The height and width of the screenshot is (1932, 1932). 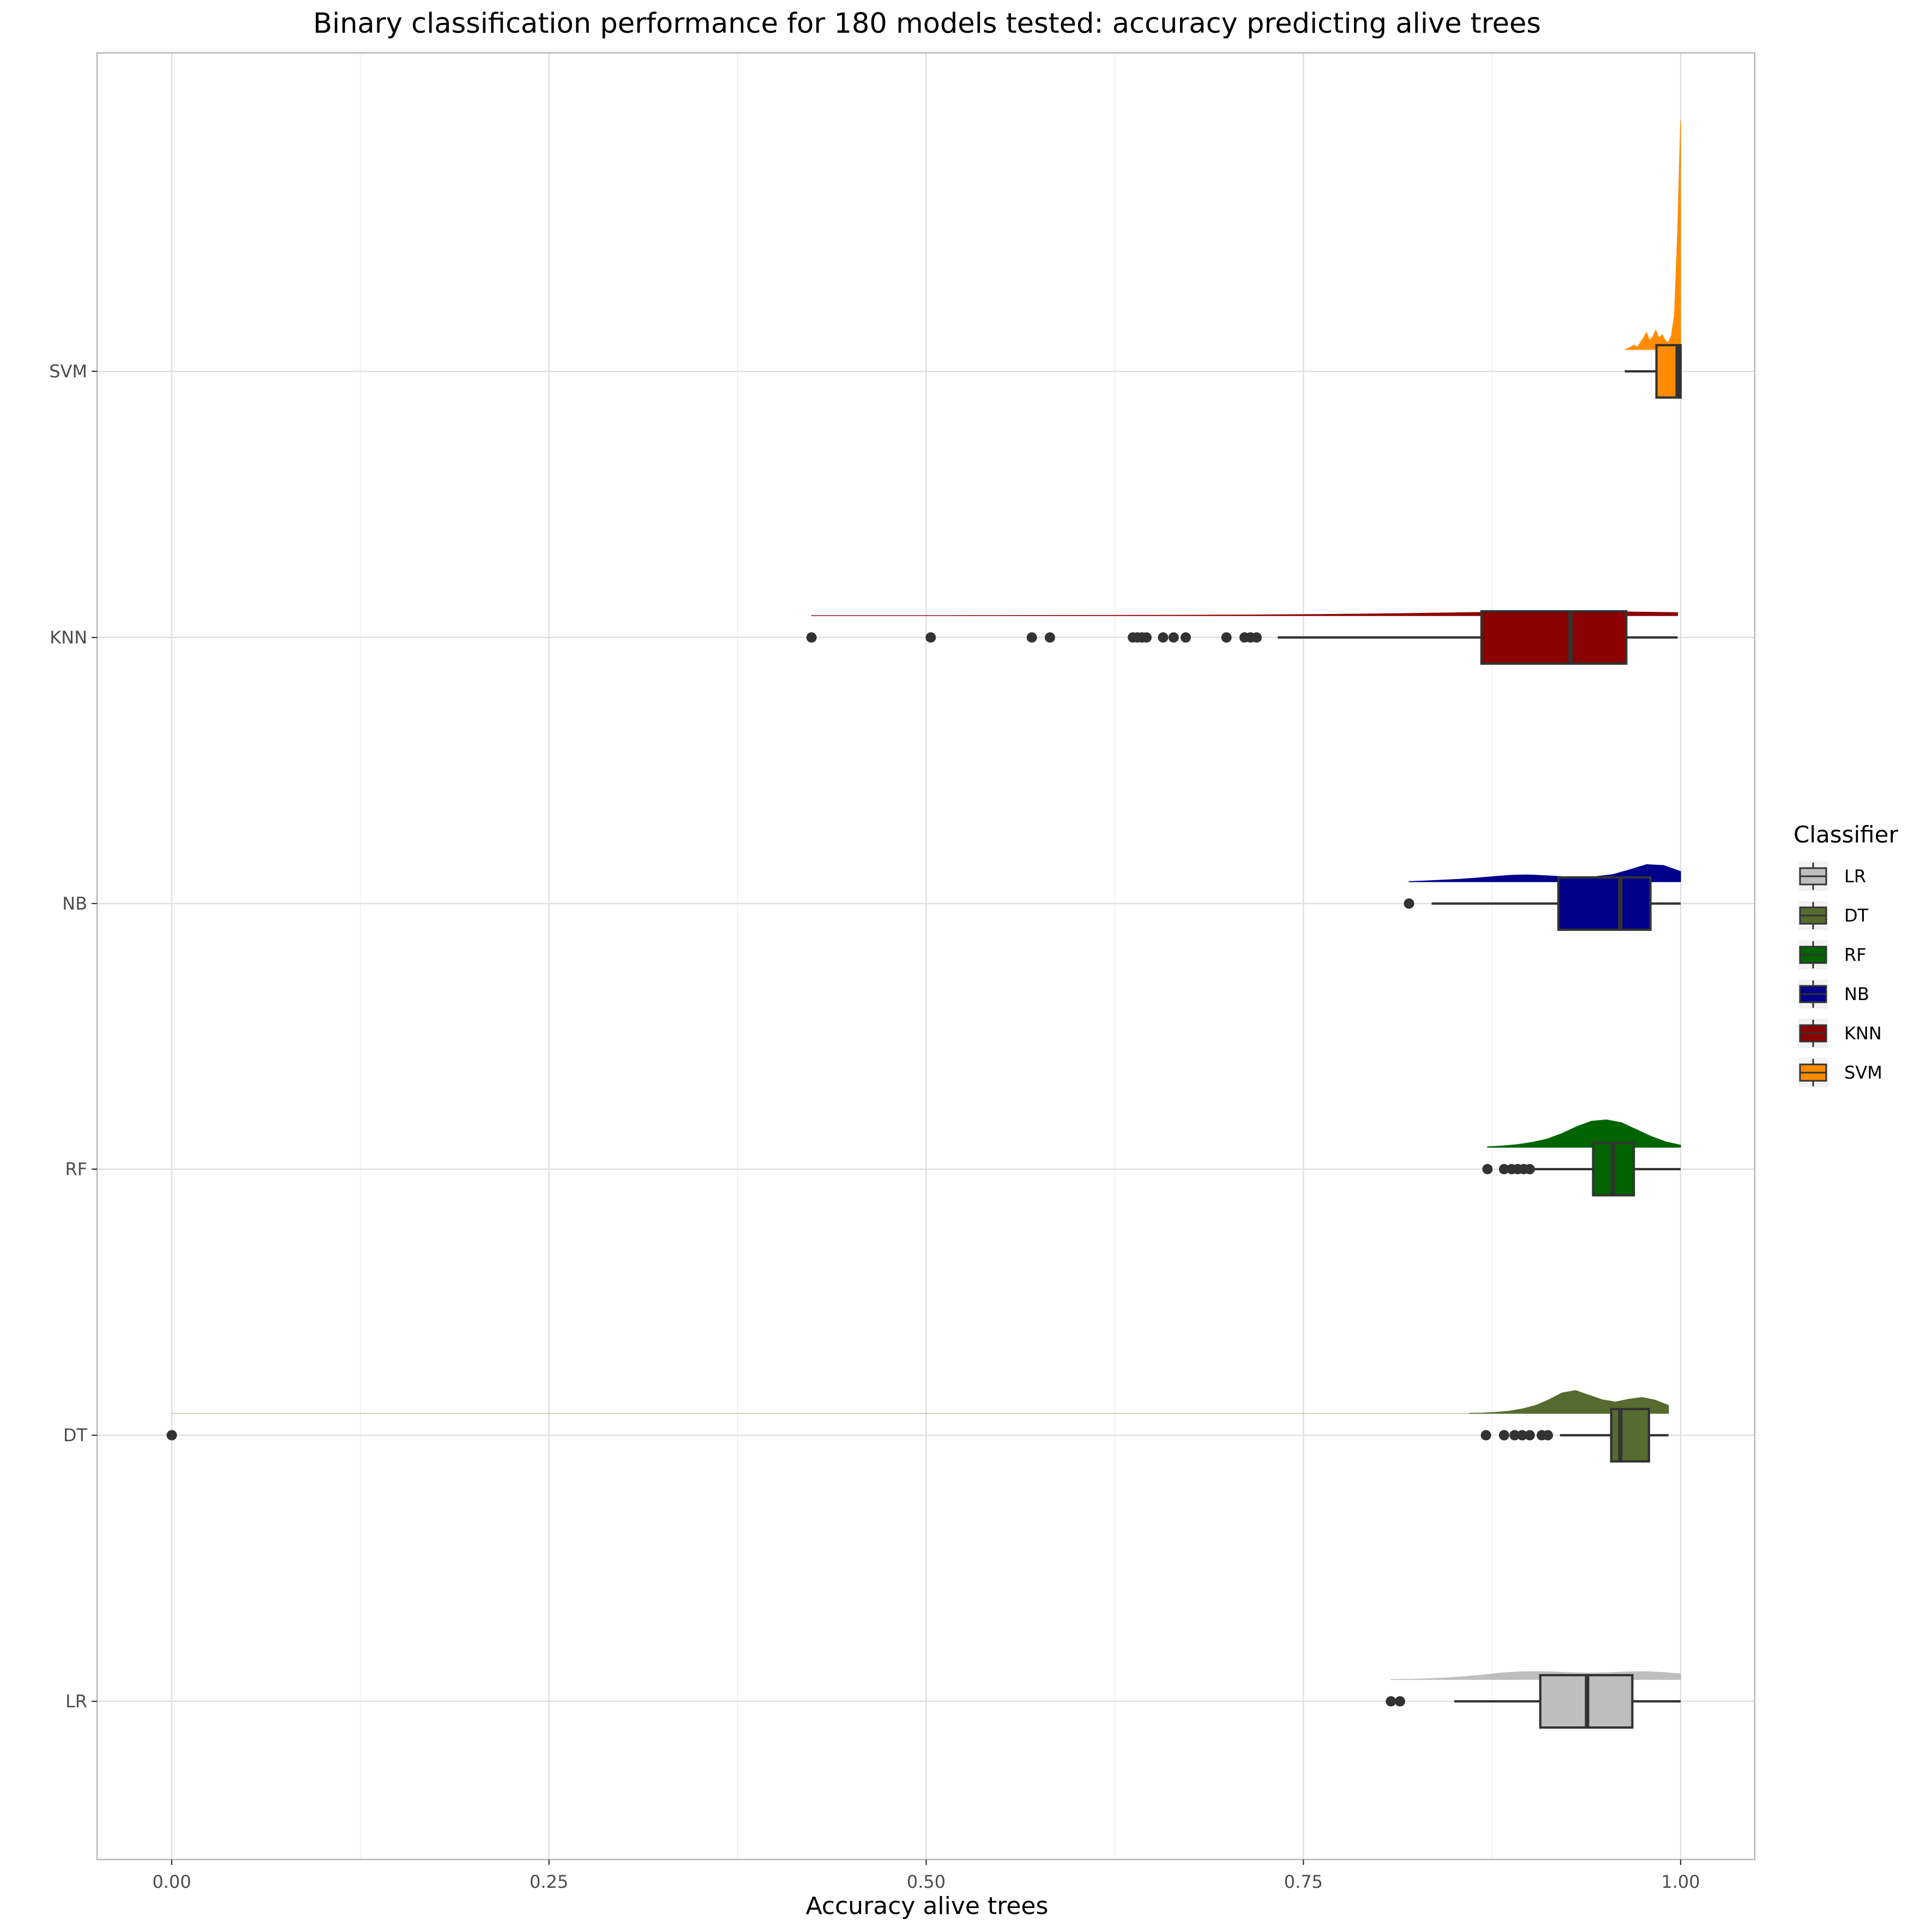 I want to click on legend-label: DT, so click(x=1856, y=915).